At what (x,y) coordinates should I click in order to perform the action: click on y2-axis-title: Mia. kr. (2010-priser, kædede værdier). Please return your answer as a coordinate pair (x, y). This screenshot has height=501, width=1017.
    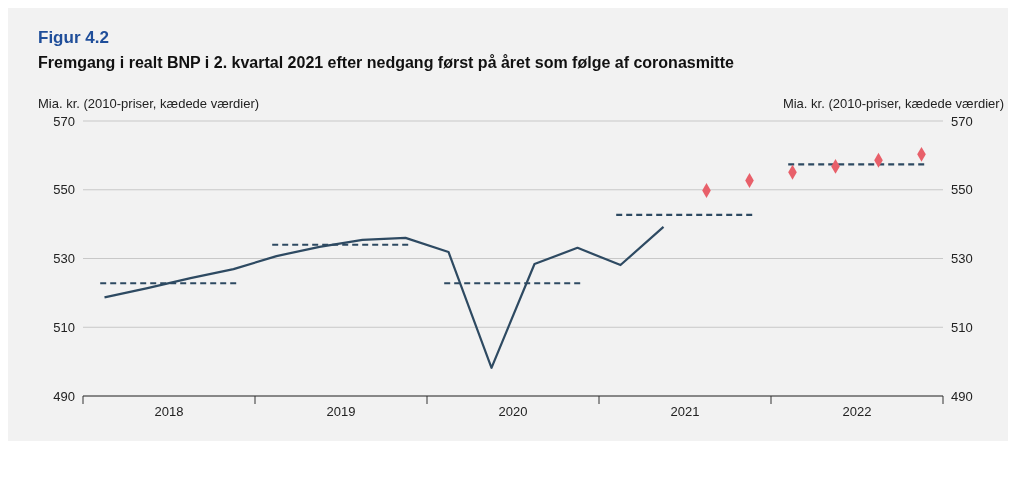
    Looking at the image, I should click on (893, 103).